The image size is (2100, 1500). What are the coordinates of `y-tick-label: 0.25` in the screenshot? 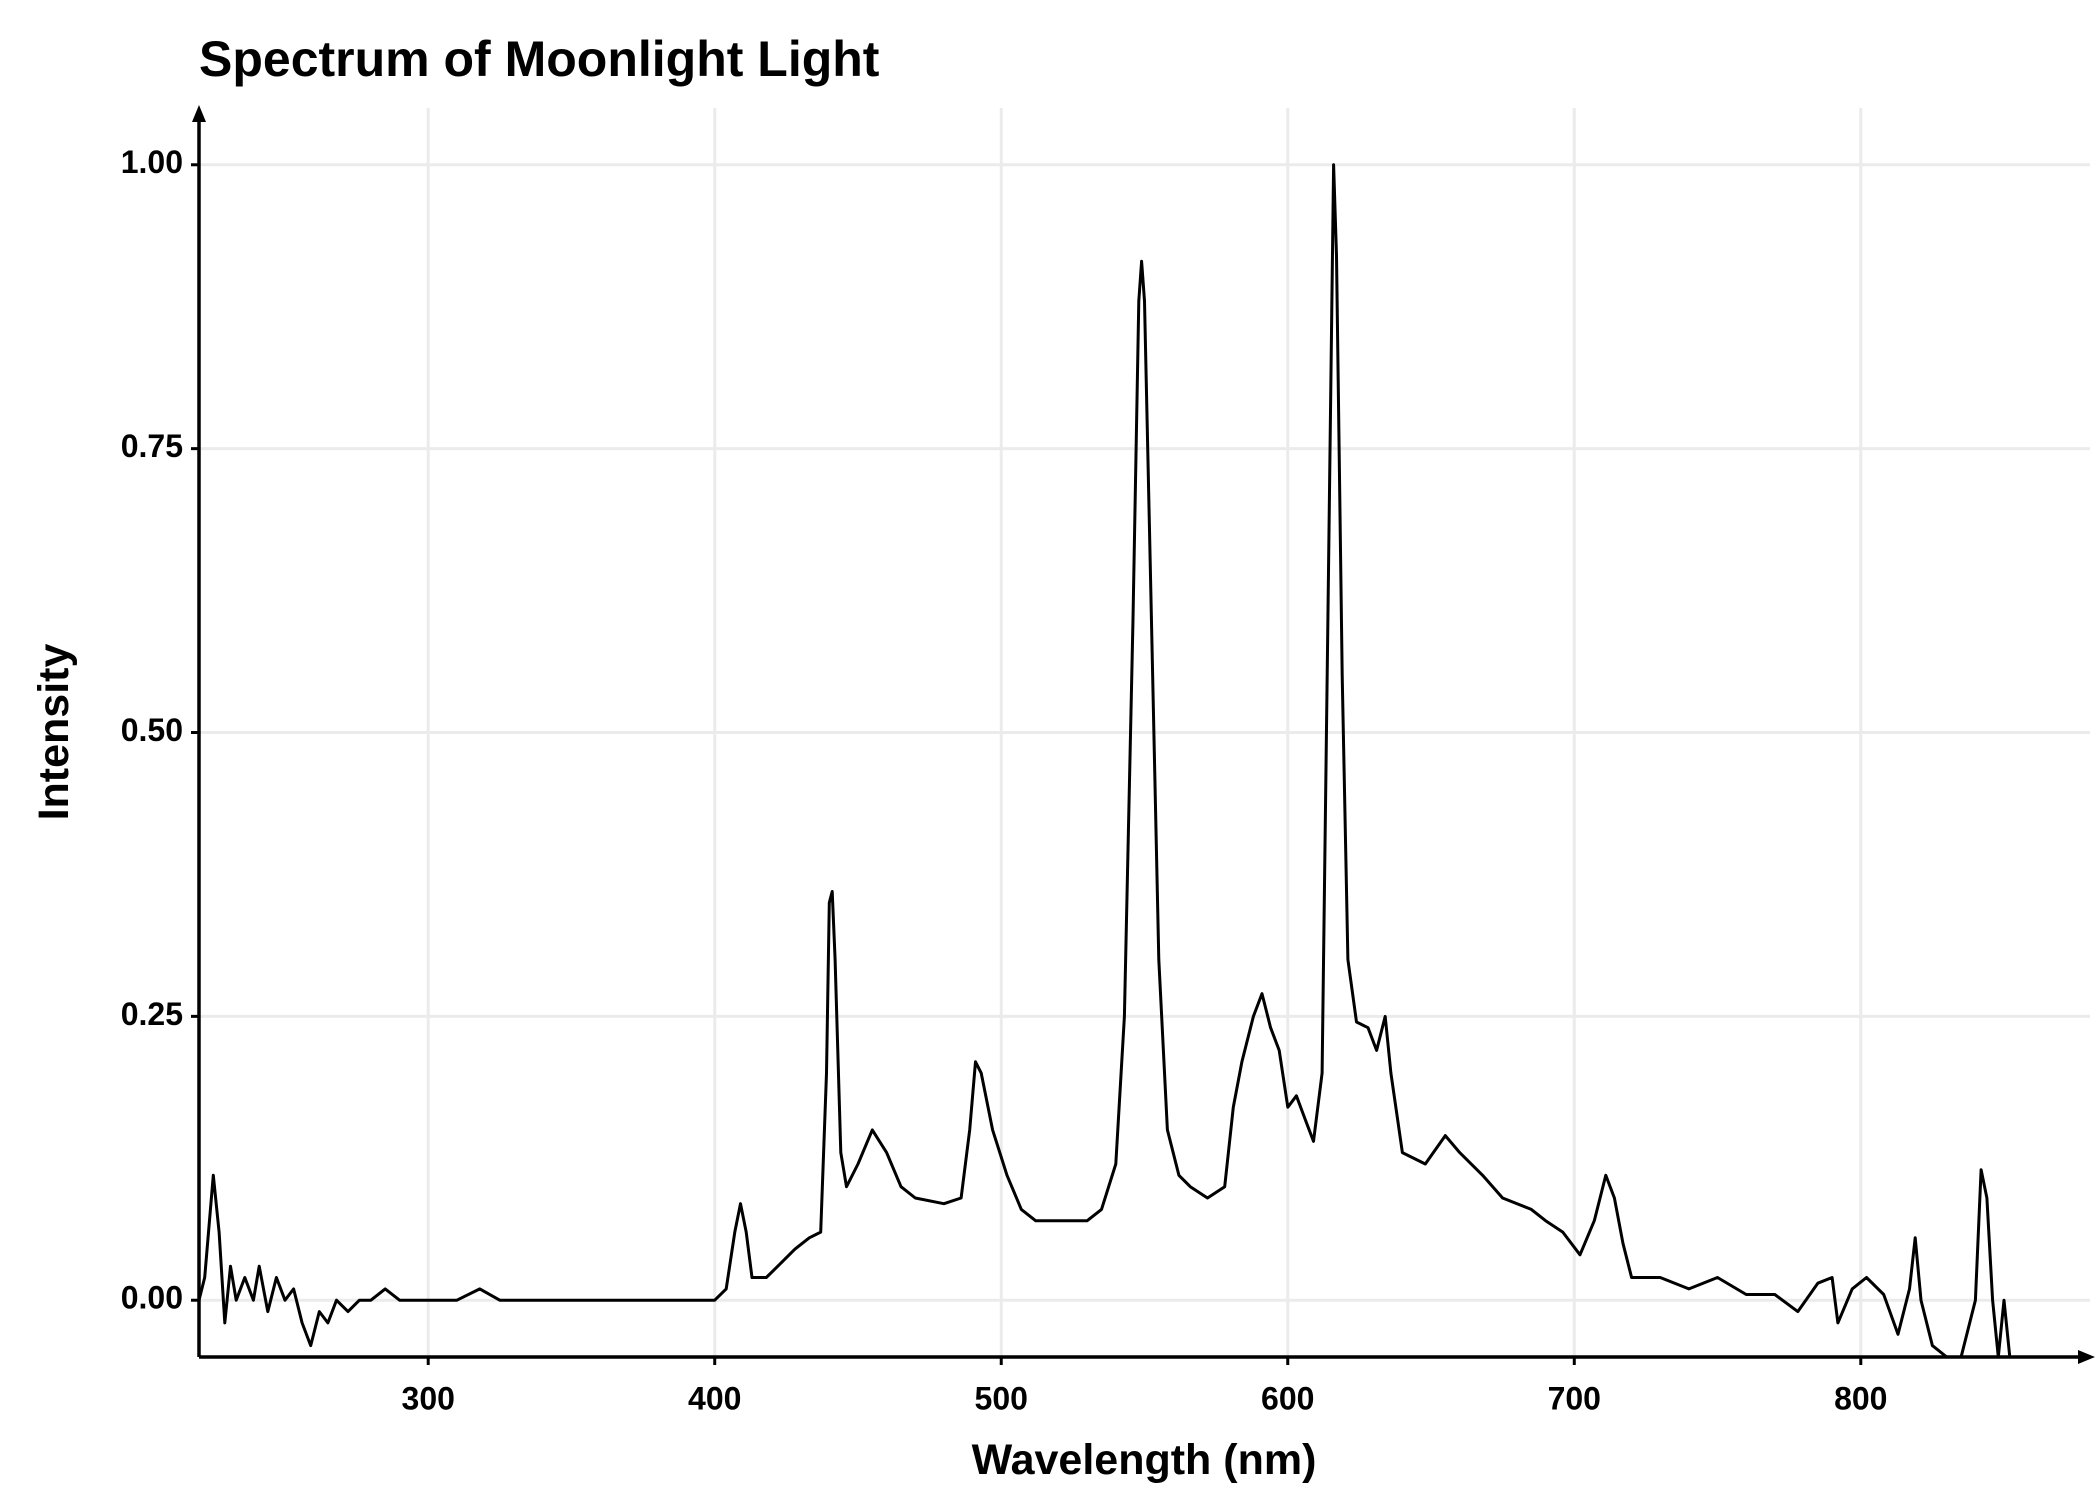 It's located at (152, 1014).